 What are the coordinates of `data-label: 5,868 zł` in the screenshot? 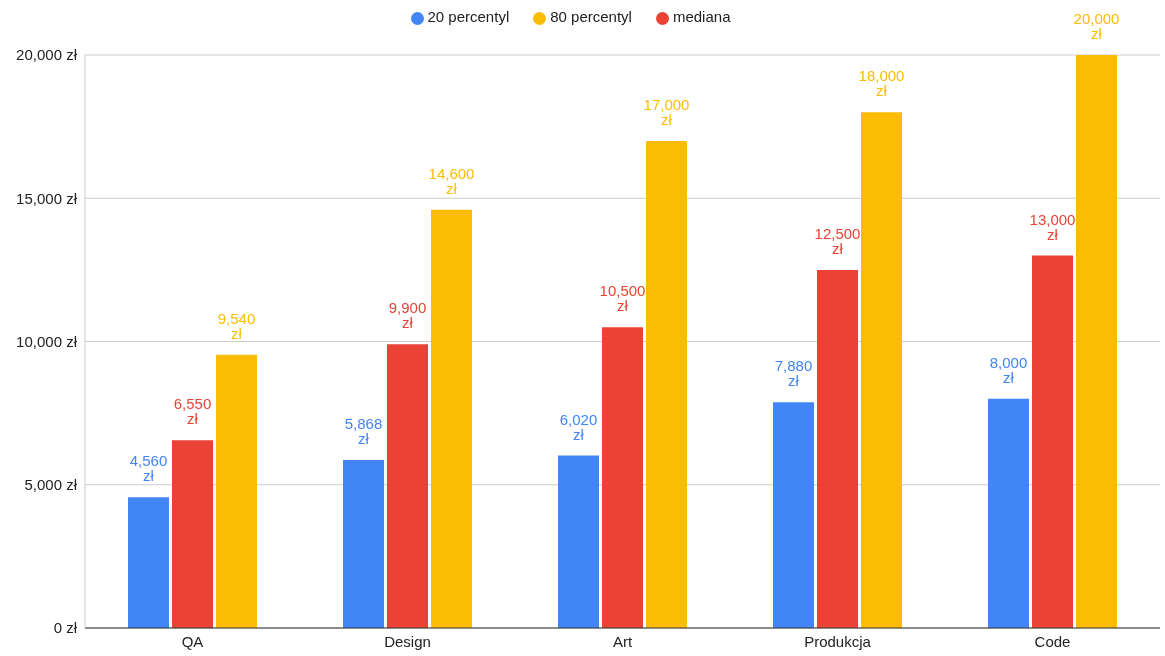 It's located at (363, 430).